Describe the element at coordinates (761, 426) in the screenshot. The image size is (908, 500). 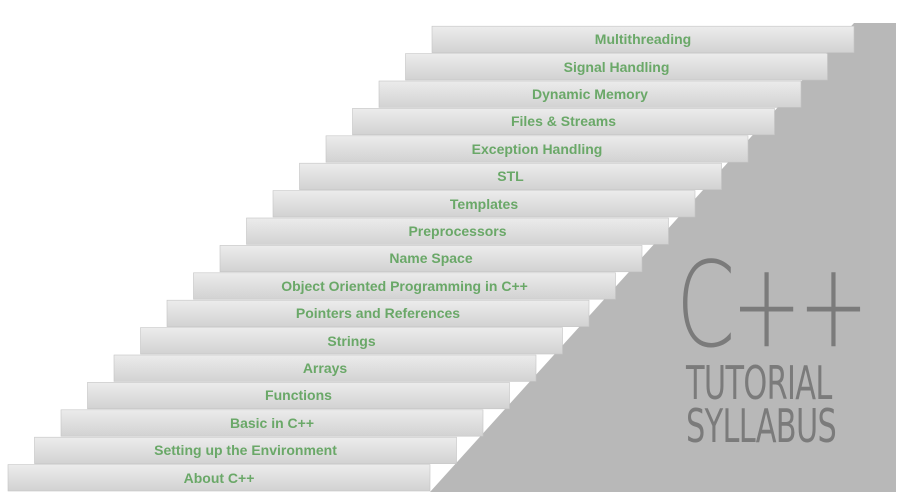
I see `brand-subtitle-line2: SYLLABUS` at that location.